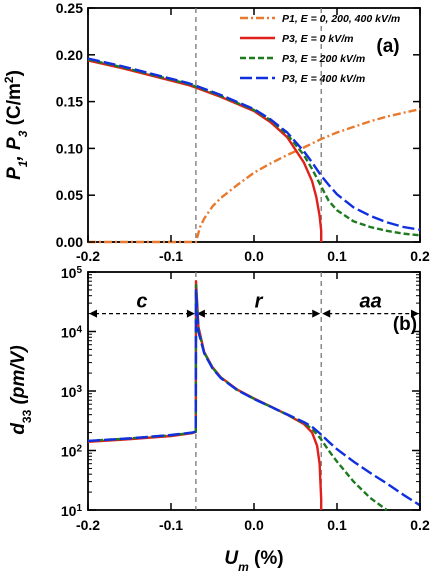 This screenshot has height=572, width=432. I want to click on y-tick-label: 0.05, so click(69, 195).